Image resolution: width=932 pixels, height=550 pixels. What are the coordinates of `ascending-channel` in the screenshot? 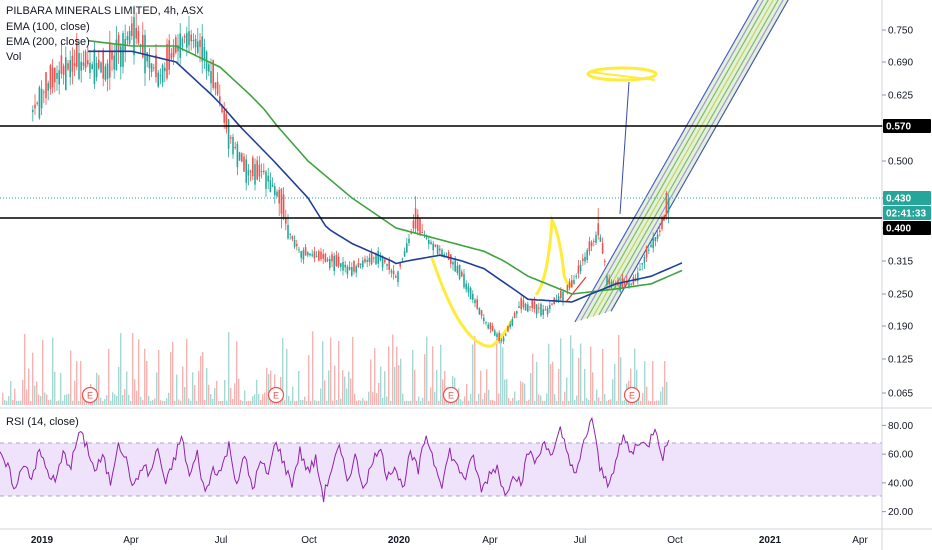 It's located at (687, 161).